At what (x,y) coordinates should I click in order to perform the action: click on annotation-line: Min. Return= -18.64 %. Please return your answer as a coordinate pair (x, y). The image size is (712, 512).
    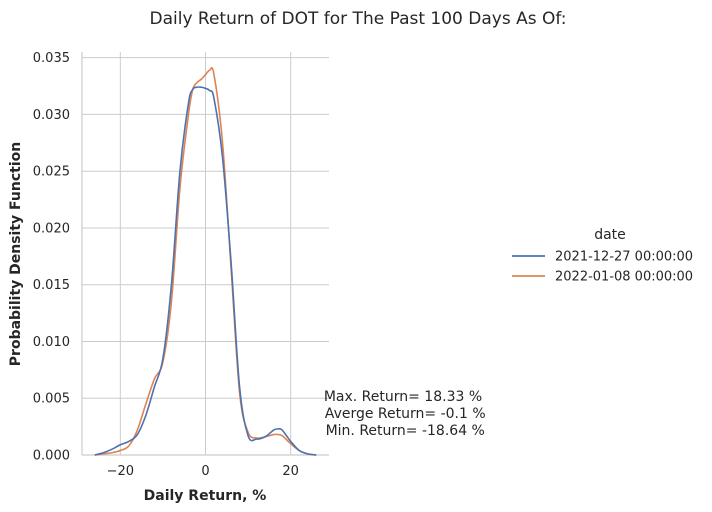
    Looking at the image, I should click on (403, 431).